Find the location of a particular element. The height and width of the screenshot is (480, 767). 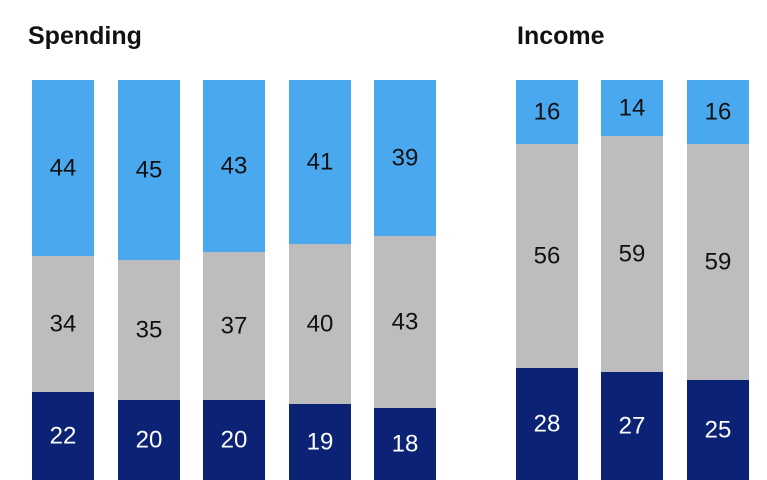

income-bar-3-top-label: 16 is located at coordinates (718, 112).